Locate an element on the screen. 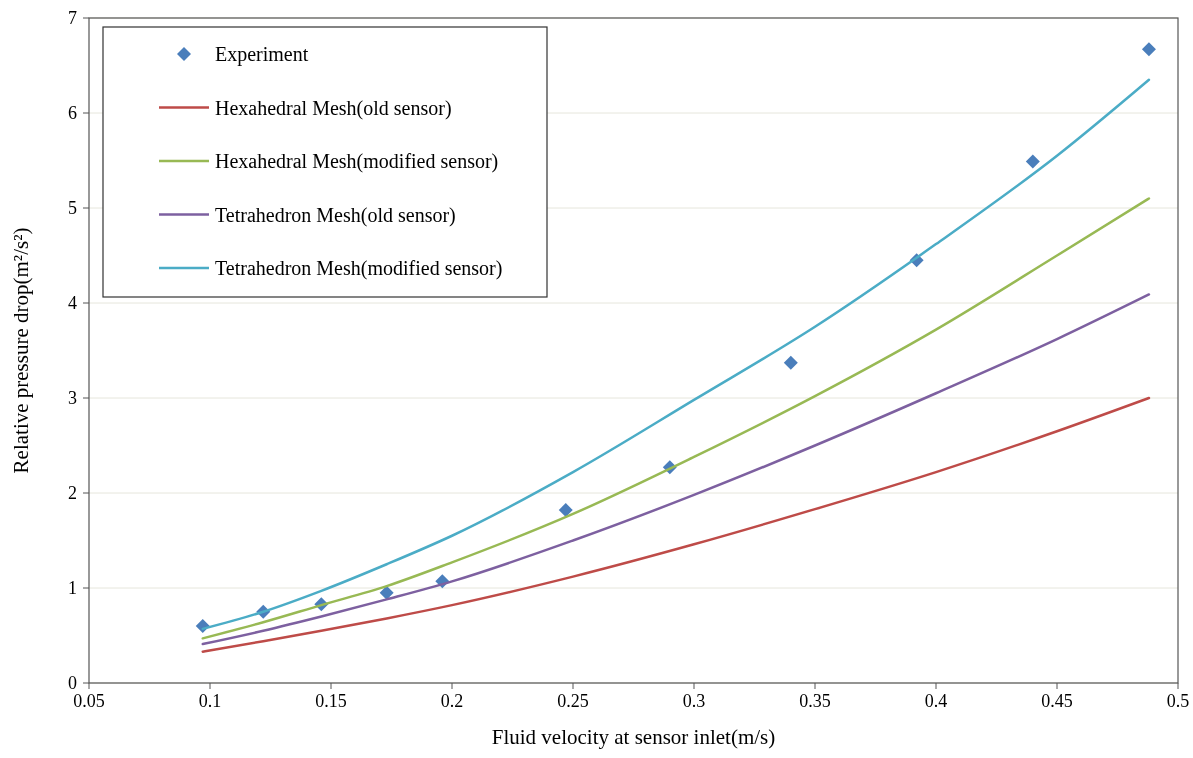  y-tick-label: 2 is located at coordinates (72, 493).